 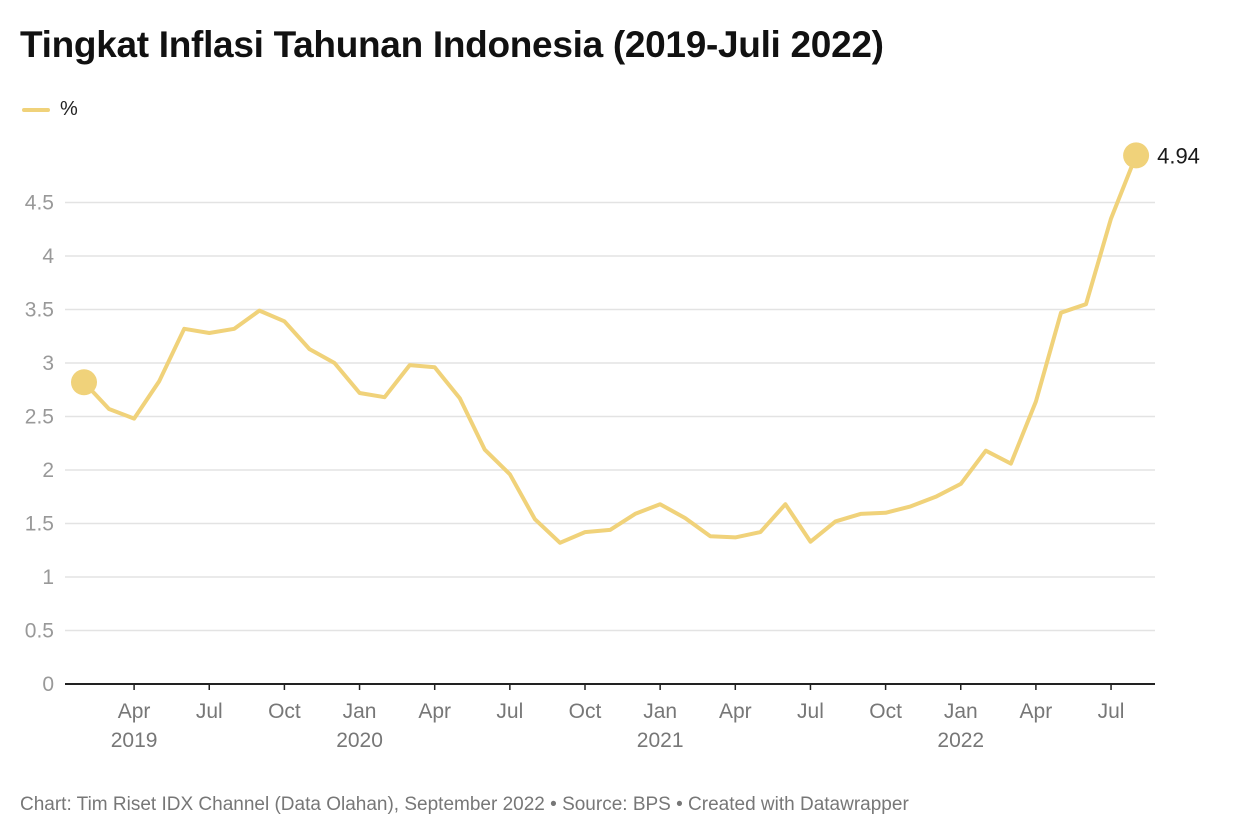 I want to click on x-tick-year-label: 2021, so click(x=660, y=740).